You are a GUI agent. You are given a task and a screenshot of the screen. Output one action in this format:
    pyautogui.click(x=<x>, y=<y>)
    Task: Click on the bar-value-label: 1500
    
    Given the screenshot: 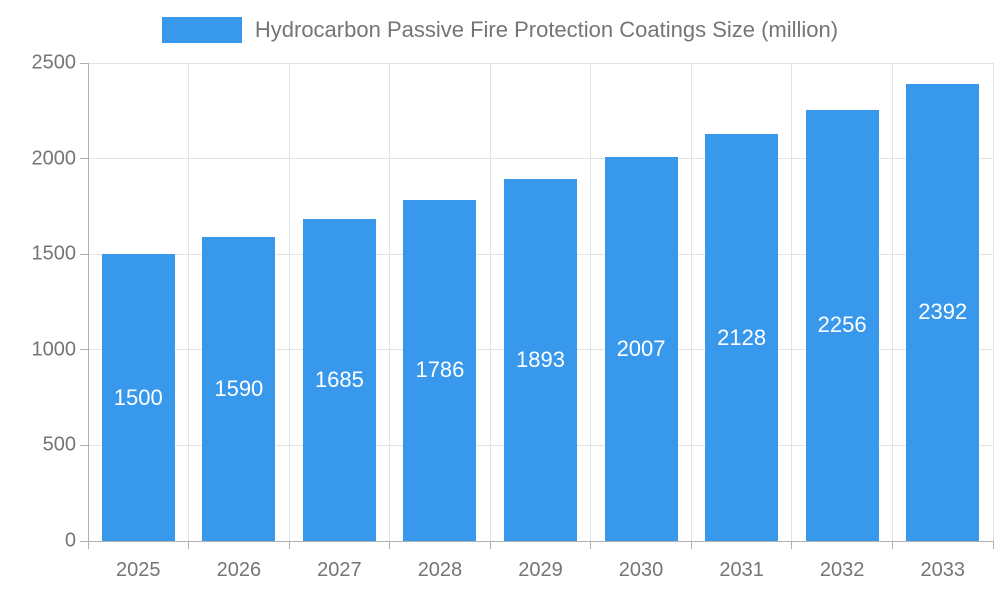 What is the action you would take?
    pyautogui.click(x=138, y=397)
    